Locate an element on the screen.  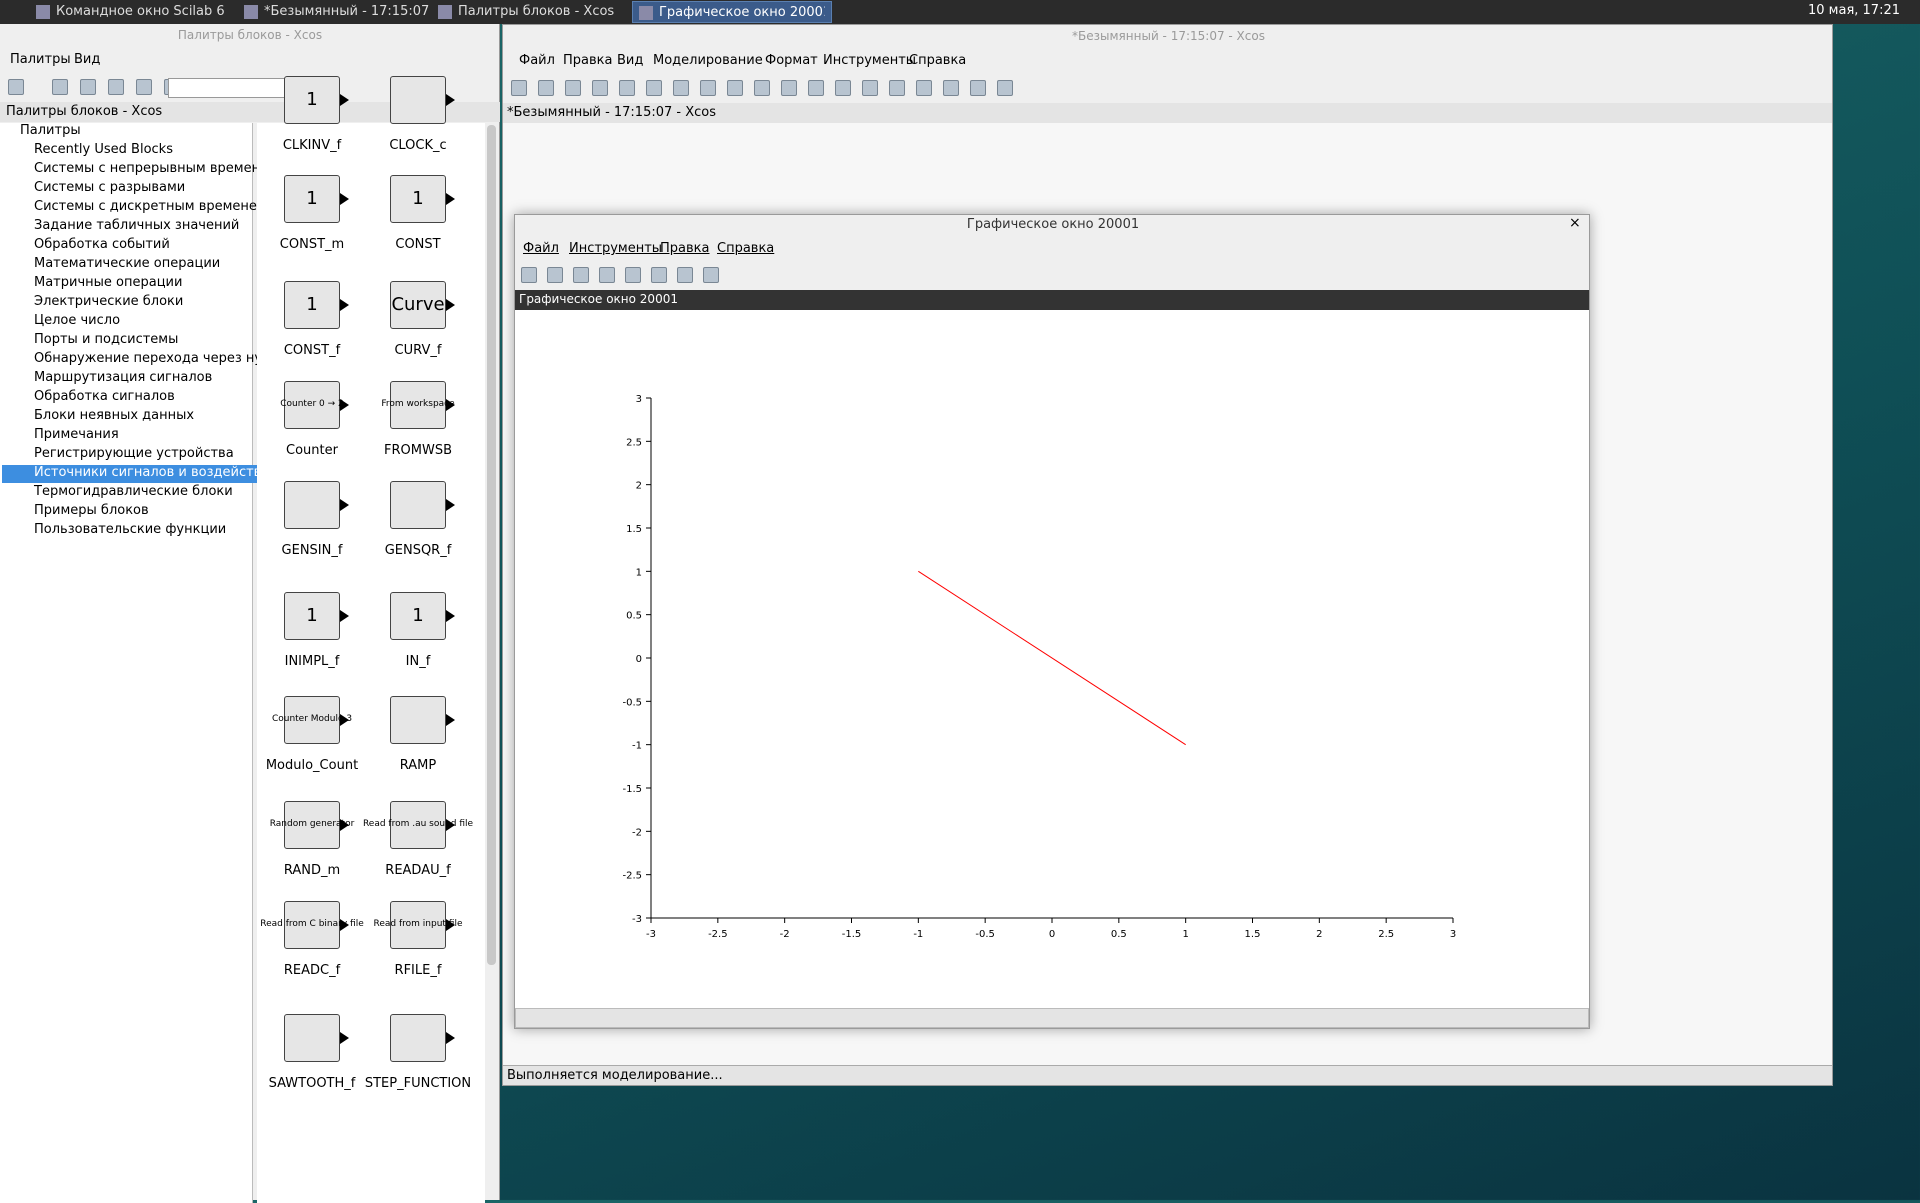
tree-item: Обработка событий is located at coordinates (102, 244).